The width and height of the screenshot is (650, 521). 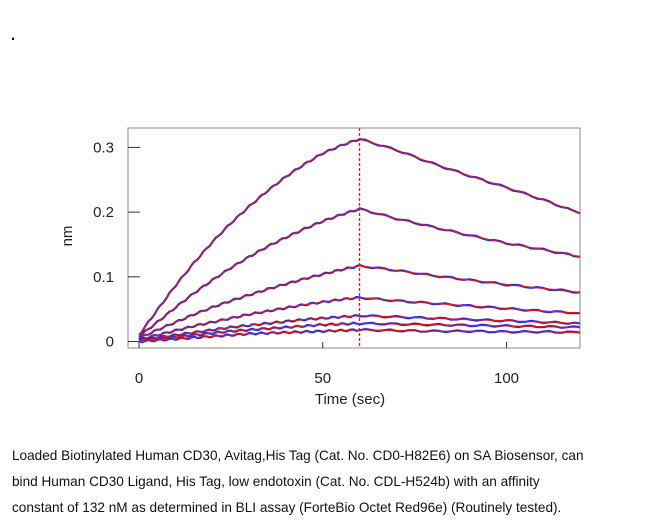 I want to click on y-tick-label: 0, so click(x=110, y=342).